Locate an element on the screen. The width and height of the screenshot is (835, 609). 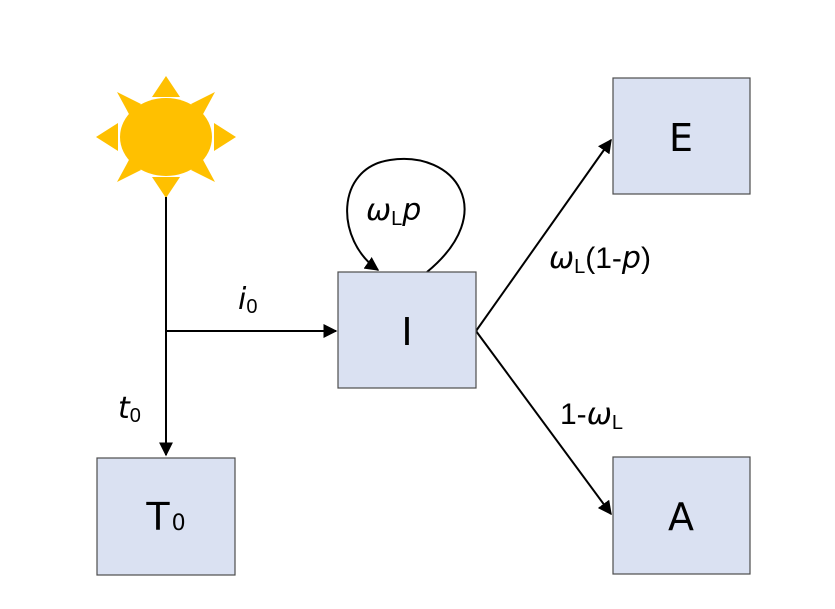
node-t0: T0 is located at coordinates (166, 516).